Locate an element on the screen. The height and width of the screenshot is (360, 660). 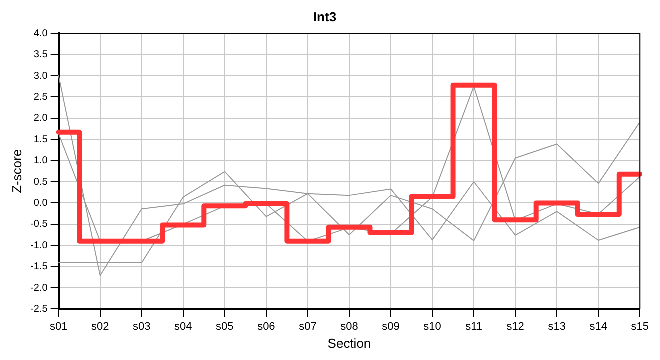
x-tick-label: s11 is located at coordinates (474, 326).